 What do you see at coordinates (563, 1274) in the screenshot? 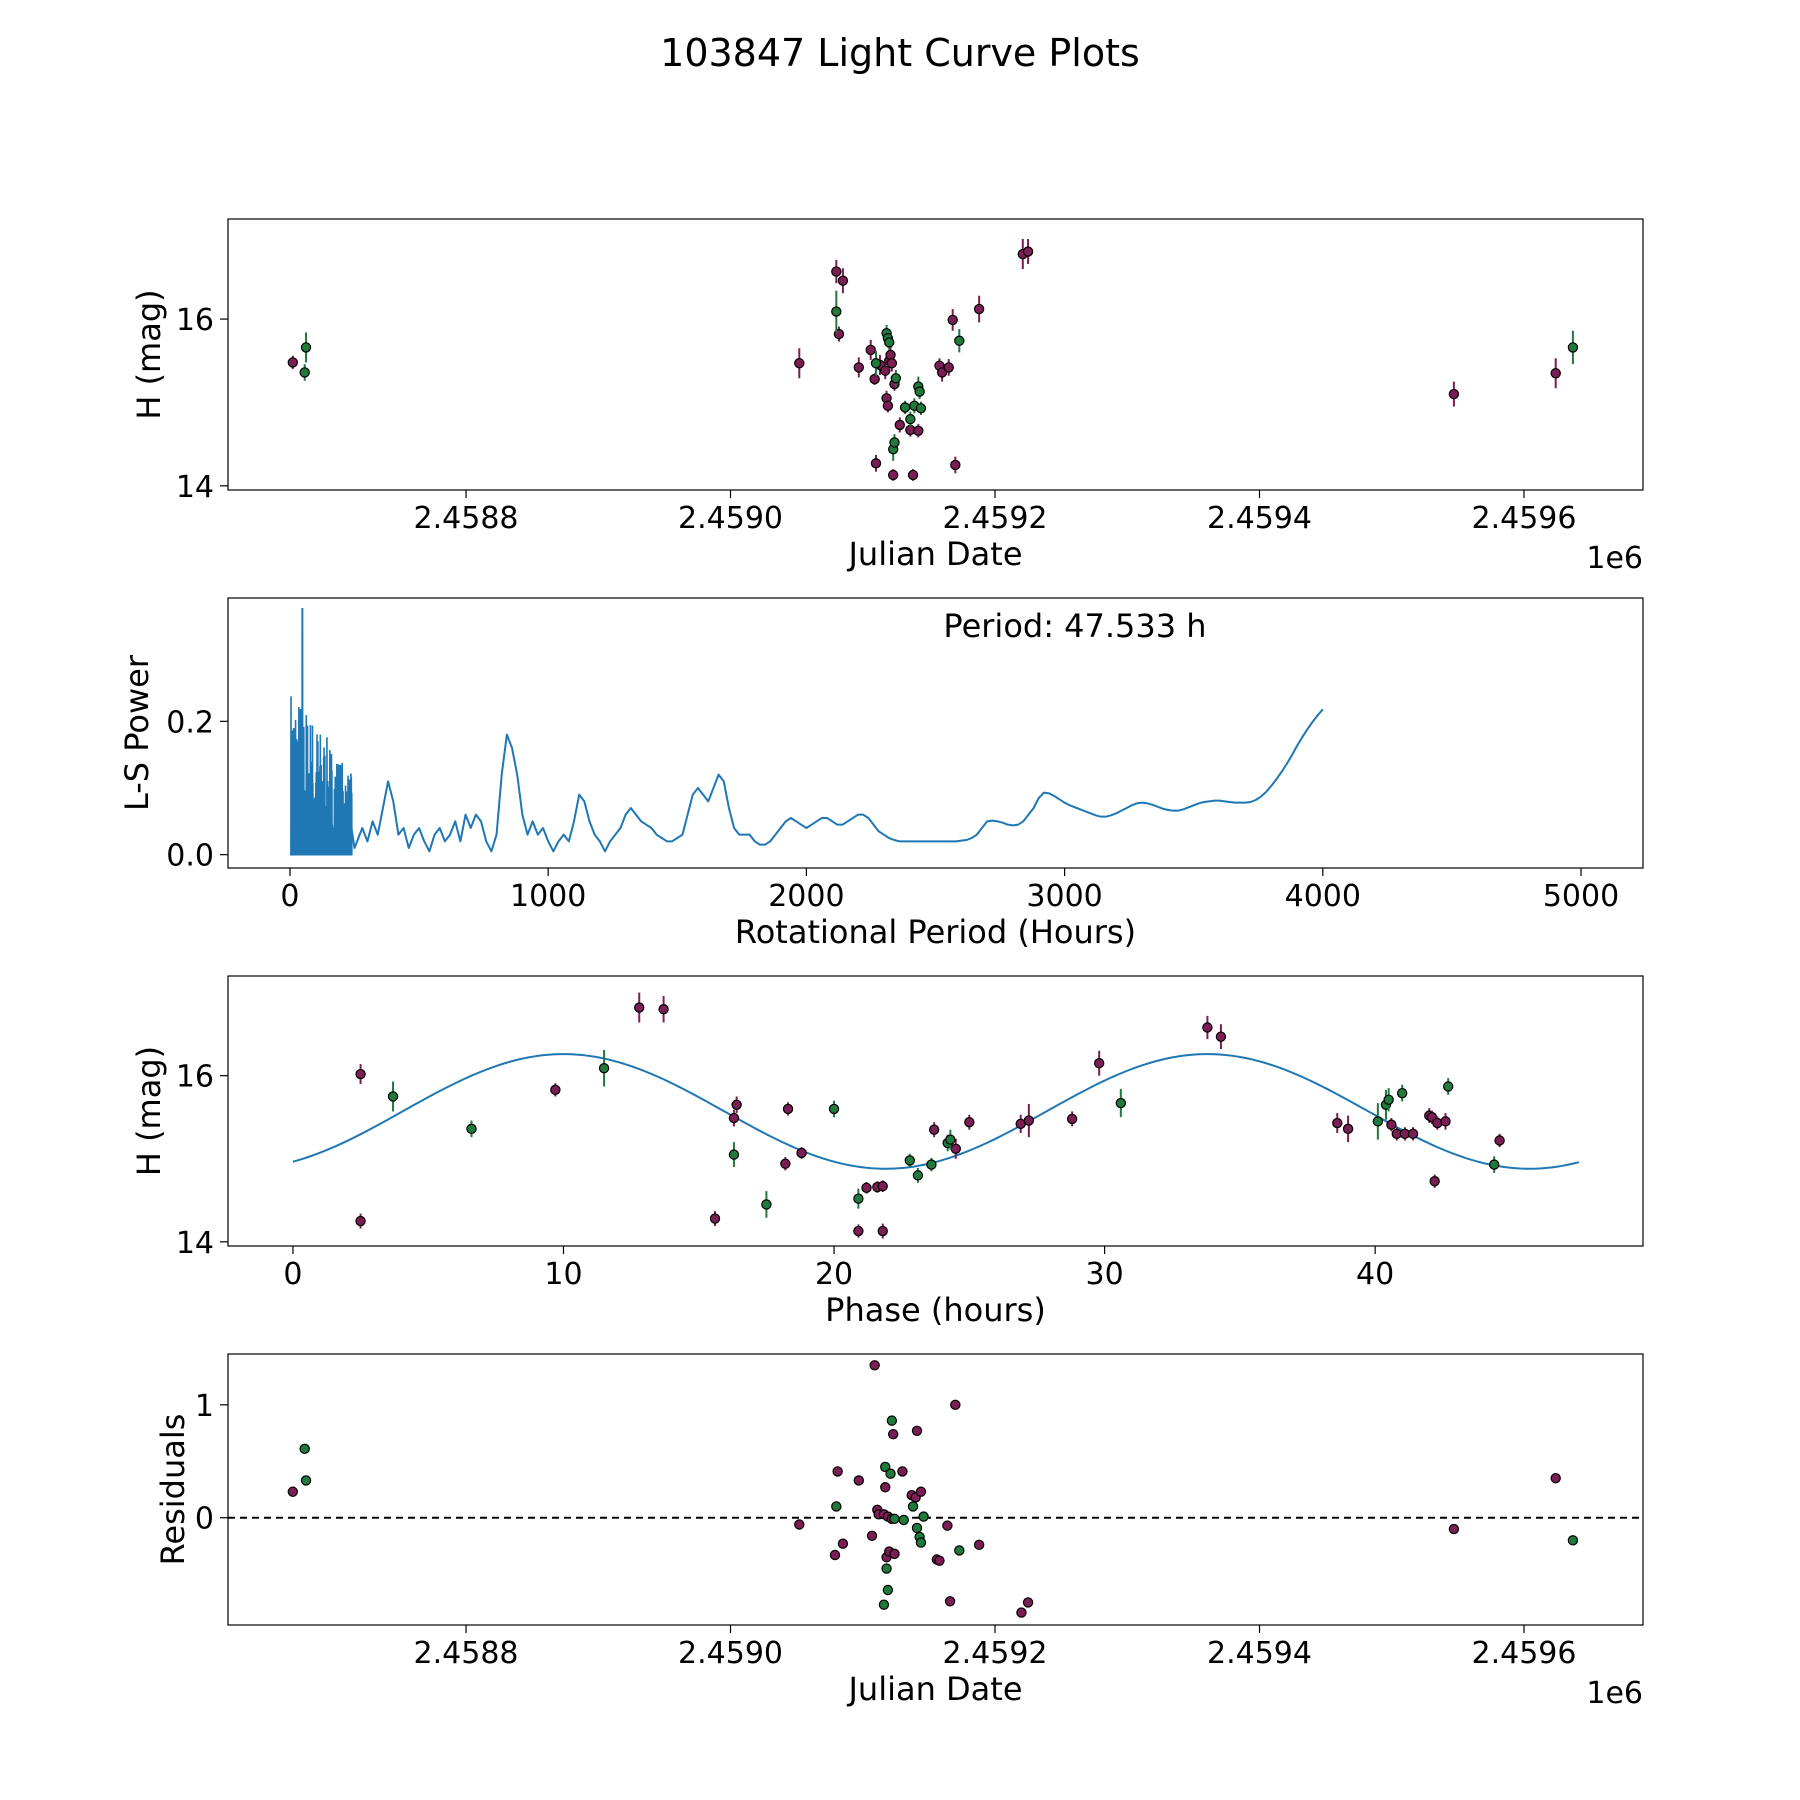
I see `x-tick-label: 10` at bounding box center [563, 1274].